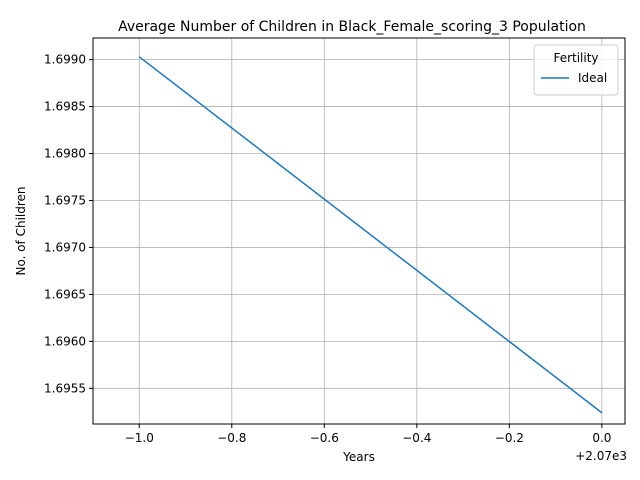  What do you see at coordinates (65, 341) in the screenshot?
I see `y-tick-label: 1.6960` at bounding box center [65, 341].